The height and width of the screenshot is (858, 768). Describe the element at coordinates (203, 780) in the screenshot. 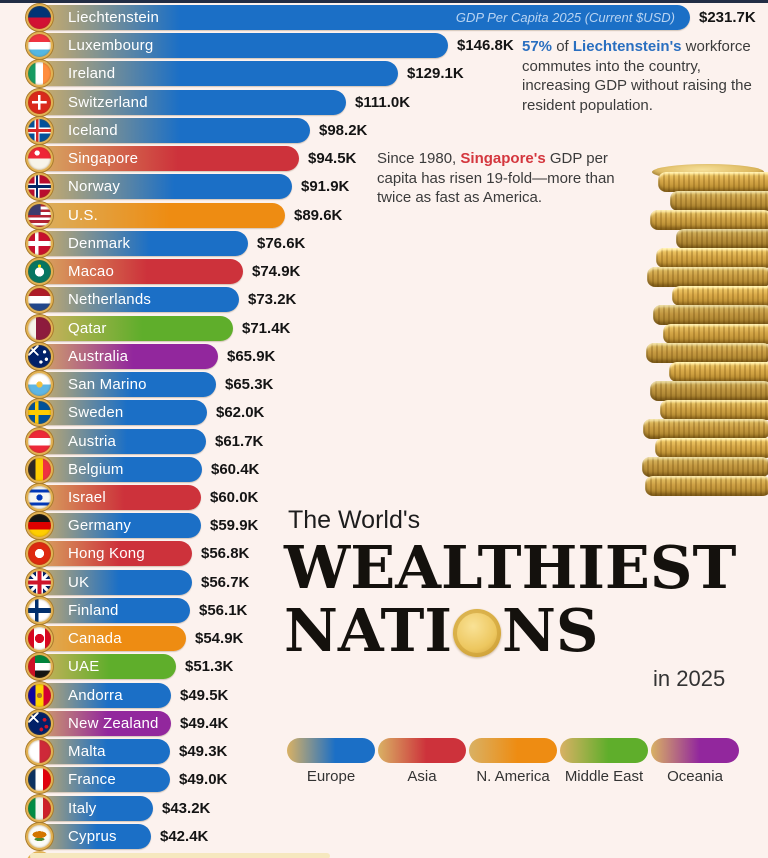

I see `gdp-value: $49.0K` at that location.